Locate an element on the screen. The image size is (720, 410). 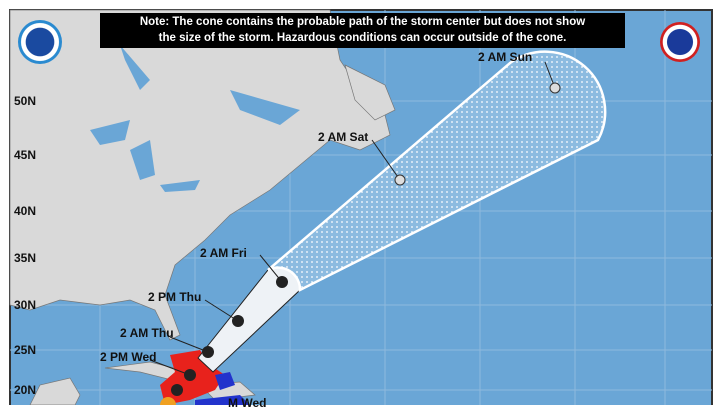
forecast-label-sat: 2 AM Sat is located at coordinates (343, 137).